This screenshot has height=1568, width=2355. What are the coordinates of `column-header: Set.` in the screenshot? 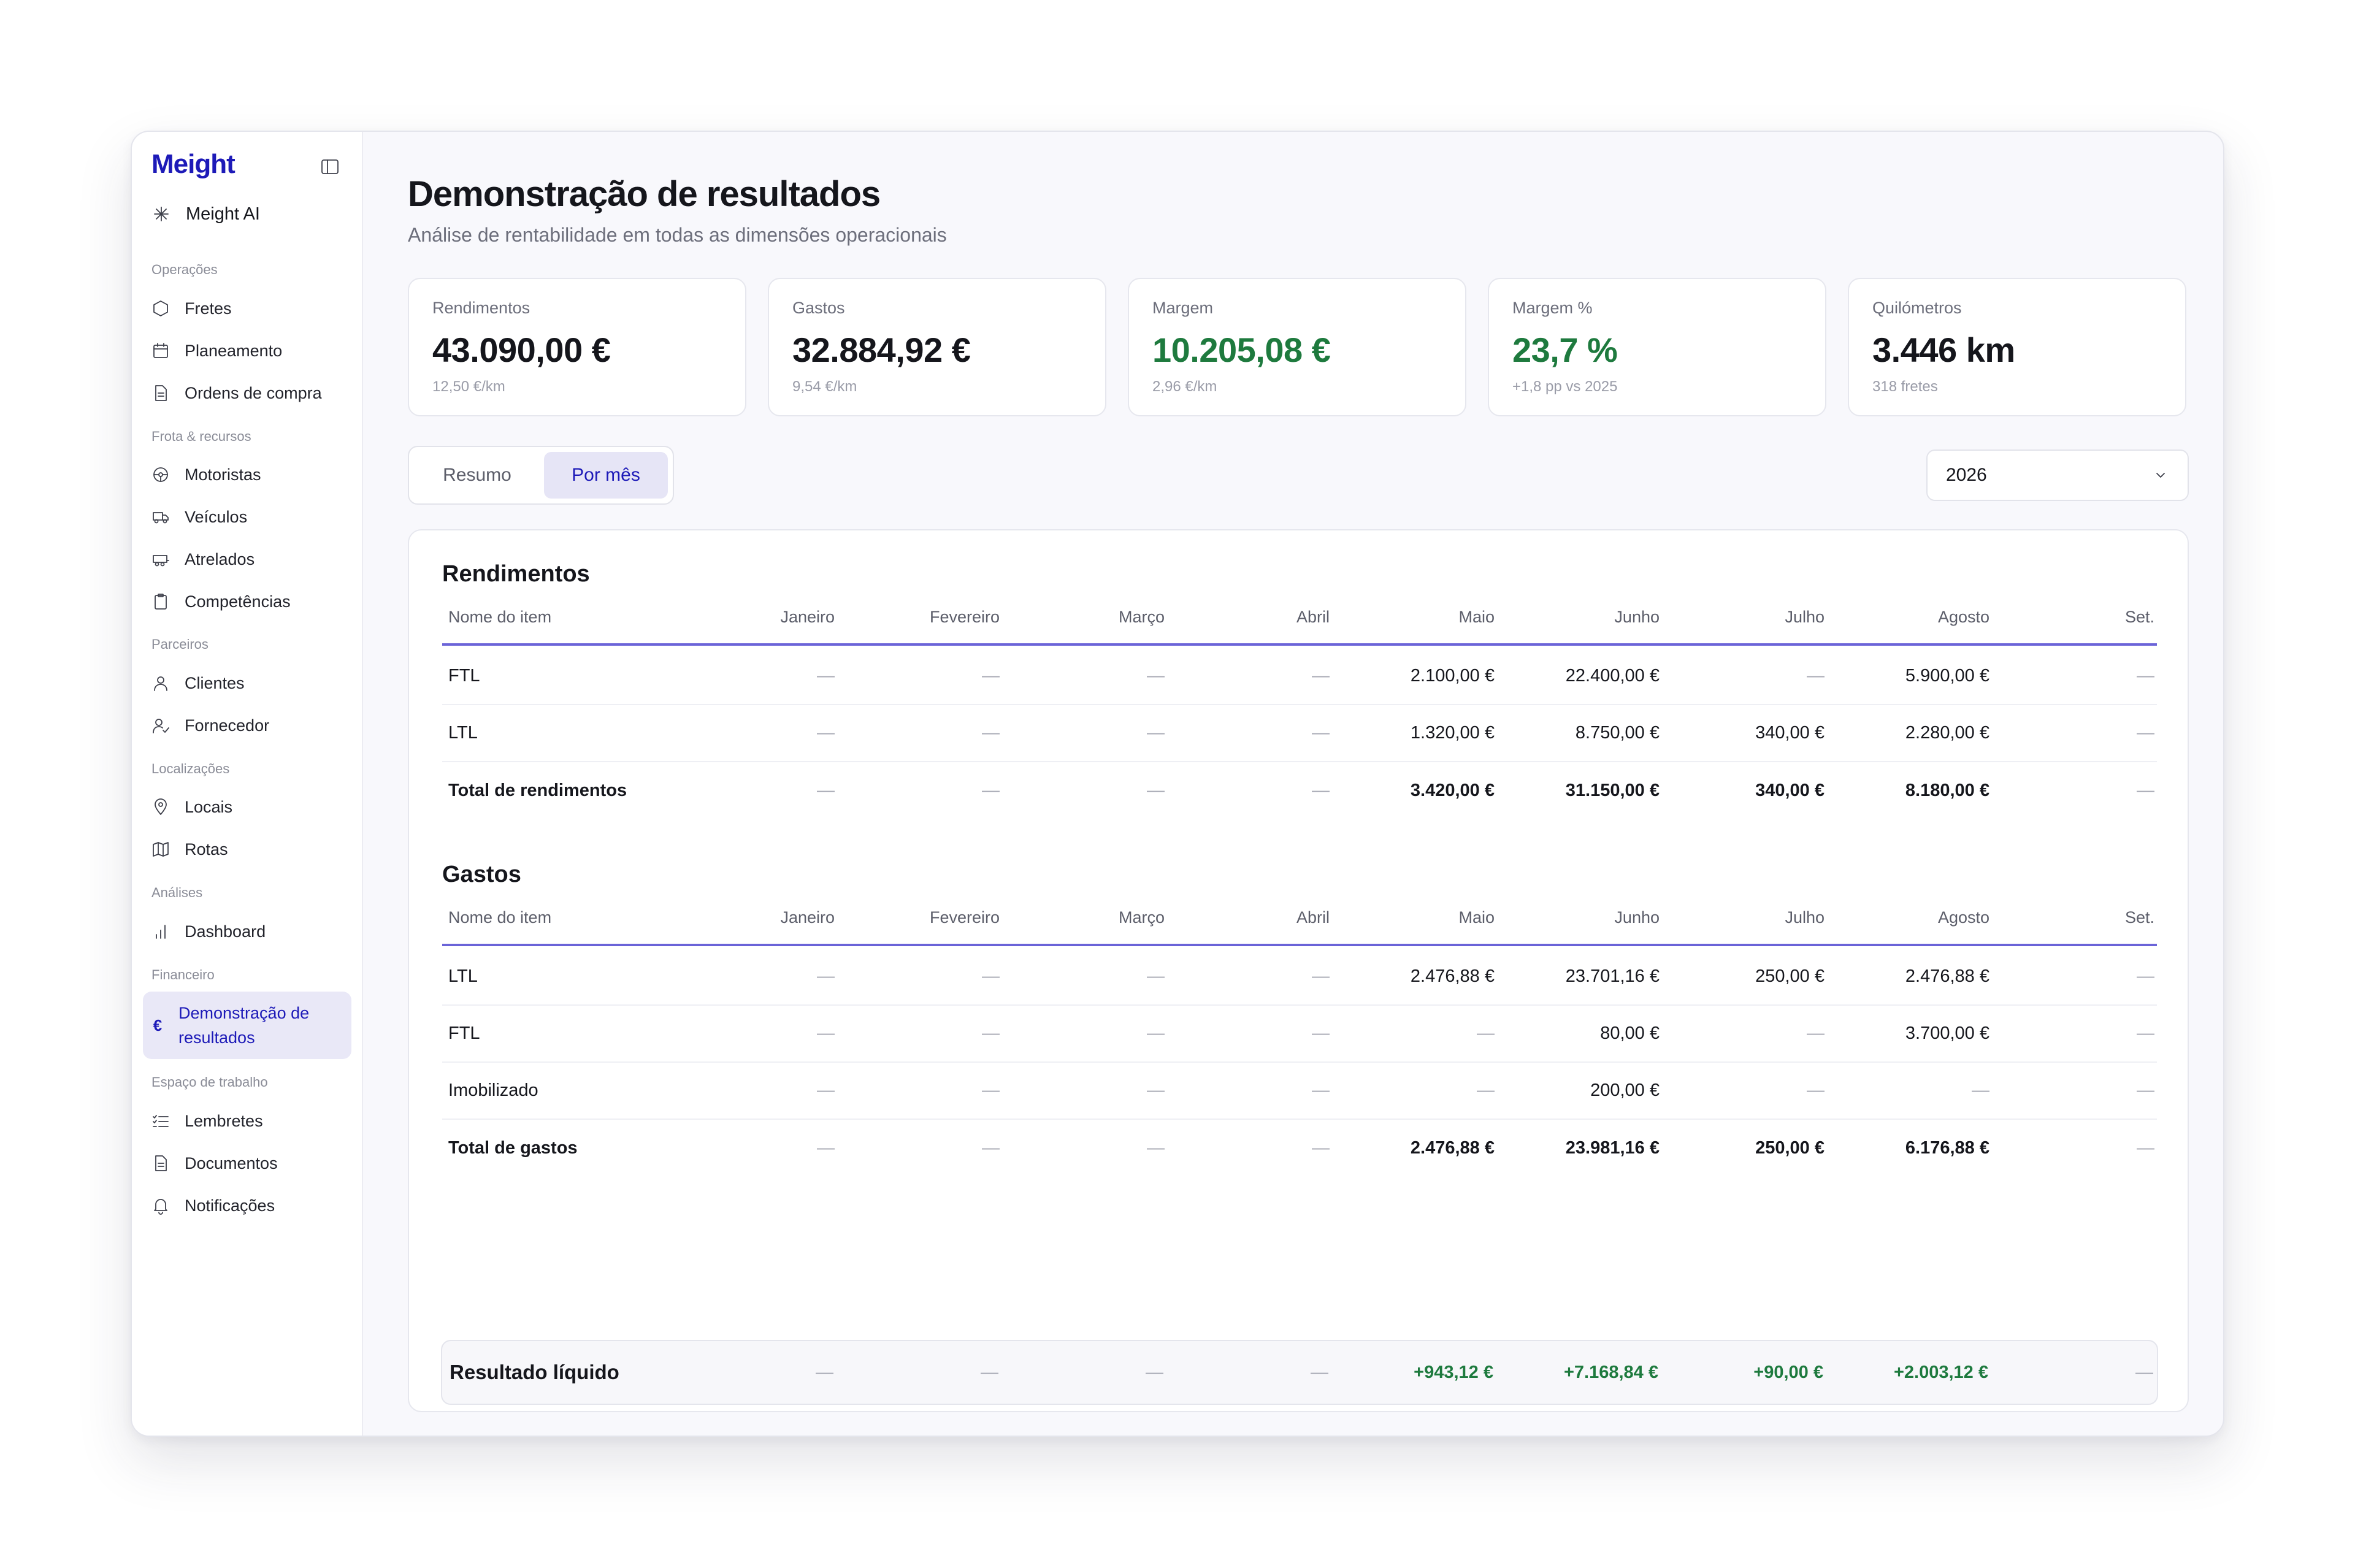 It's located at (2139, 616).